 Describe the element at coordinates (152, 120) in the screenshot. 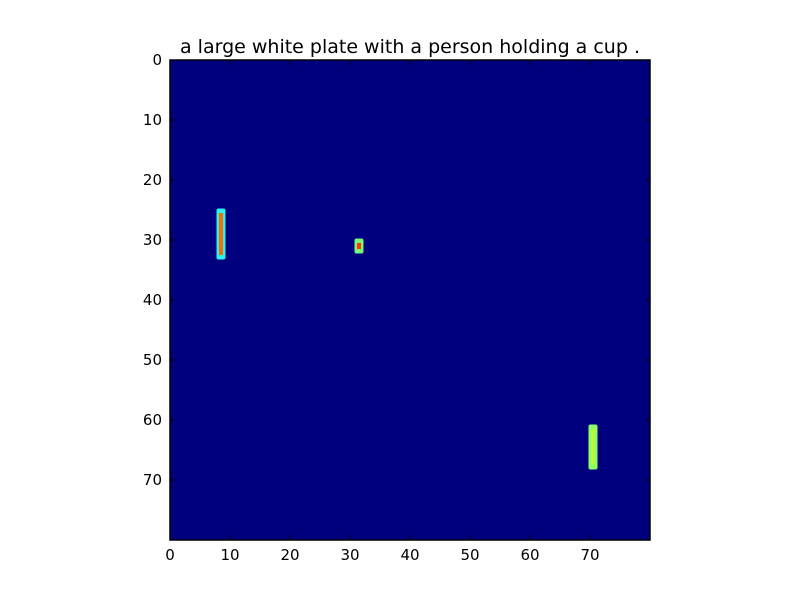

I see `y-tick-label: 10` at that location.